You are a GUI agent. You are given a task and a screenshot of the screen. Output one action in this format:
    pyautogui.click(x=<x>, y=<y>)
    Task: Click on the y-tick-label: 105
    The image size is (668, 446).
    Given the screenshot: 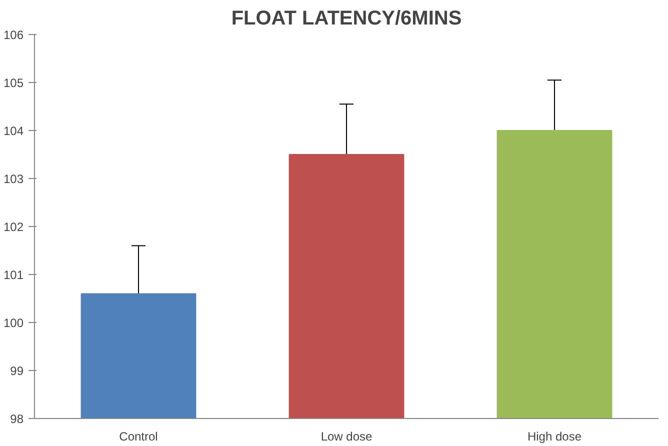 What is the action you would take?
    pyautogui.click(x=13, y=83)
    